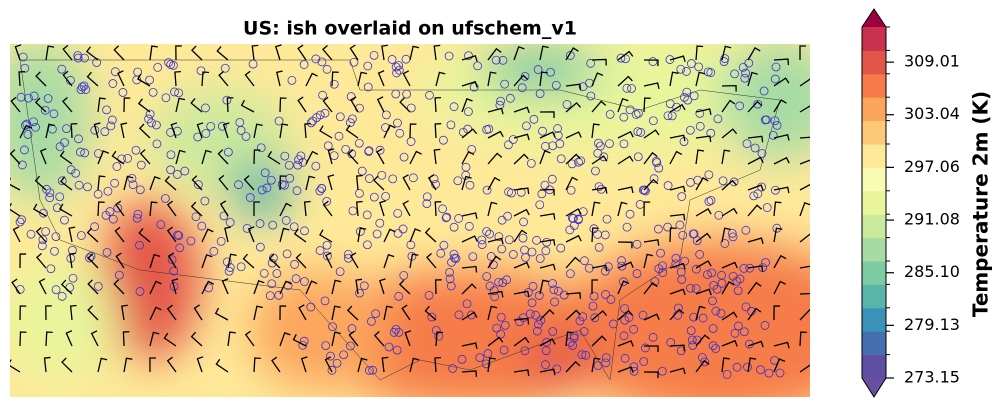  What do you see at coordinates (874, 387) in the screenshot?
I see `colorbar-under` at bounding box center [874, 387].